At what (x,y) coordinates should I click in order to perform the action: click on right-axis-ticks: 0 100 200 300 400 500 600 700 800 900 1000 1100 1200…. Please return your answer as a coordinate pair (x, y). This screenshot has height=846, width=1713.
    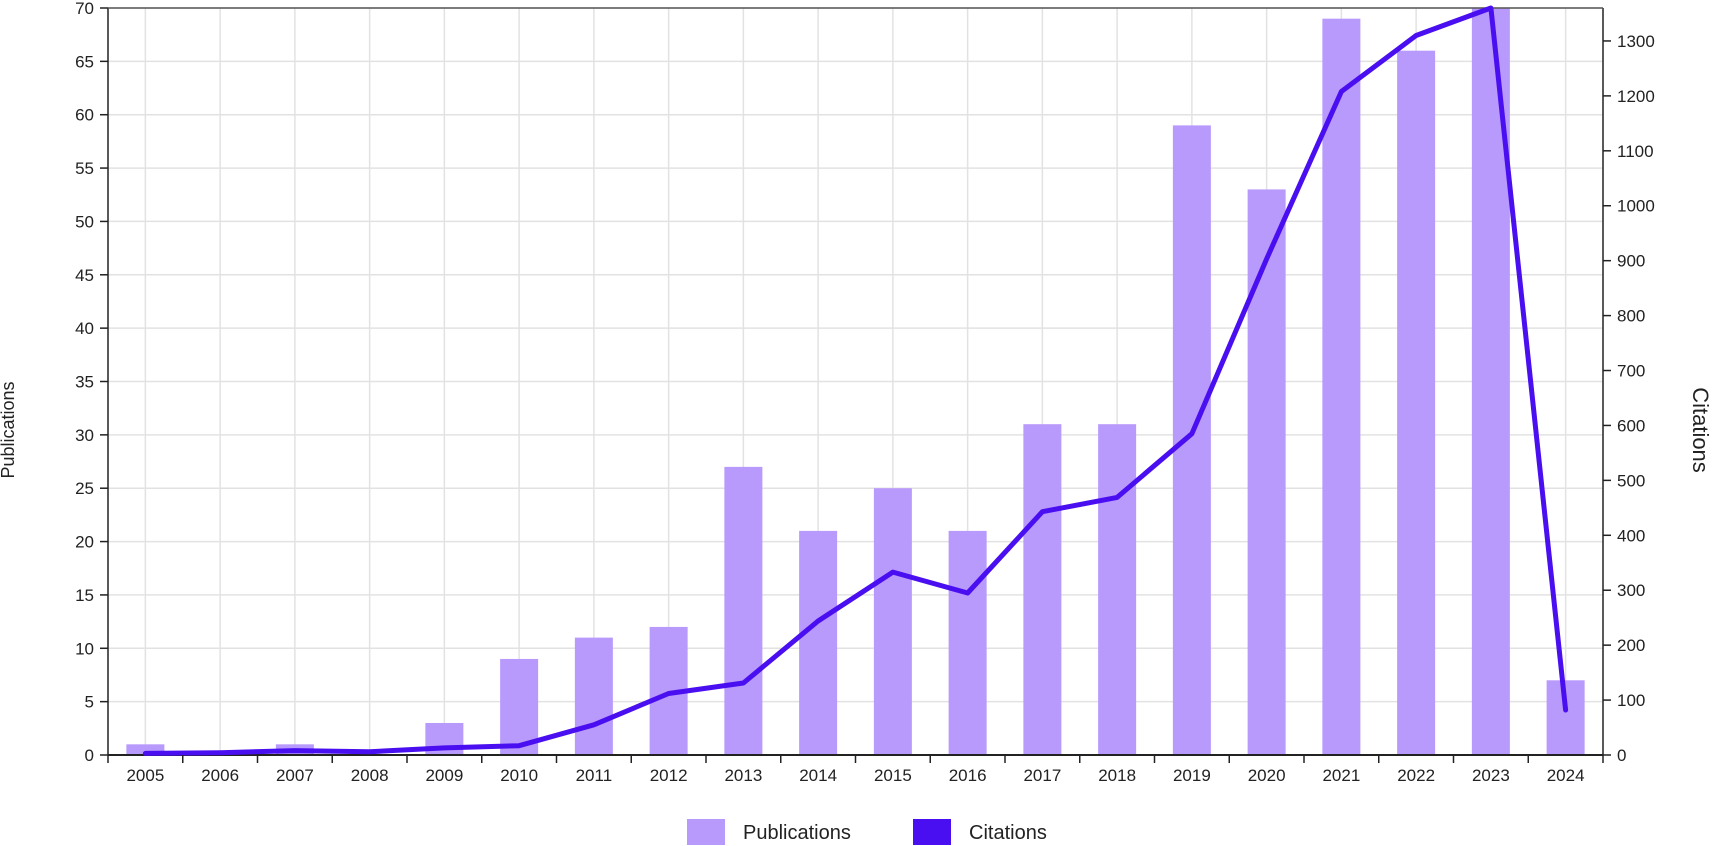
    Looking at the image, I should click on (1629, 398).